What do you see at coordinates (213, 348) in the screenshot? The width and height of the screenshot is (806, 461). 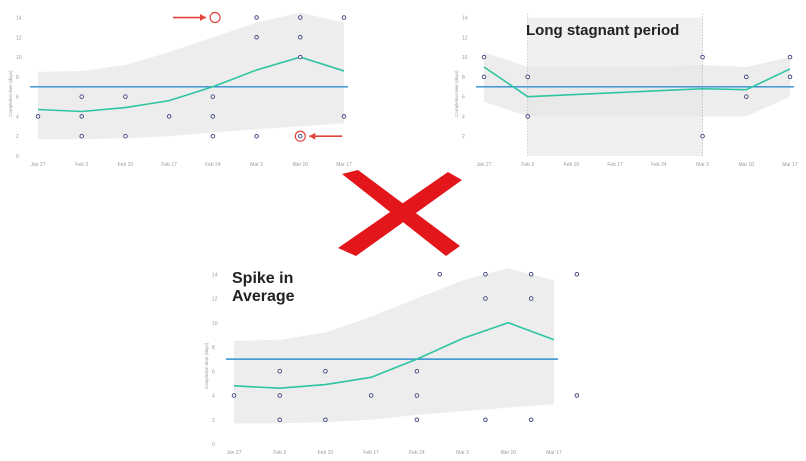 I see `y-tick-label: 8` at bounding box center [213, 348].